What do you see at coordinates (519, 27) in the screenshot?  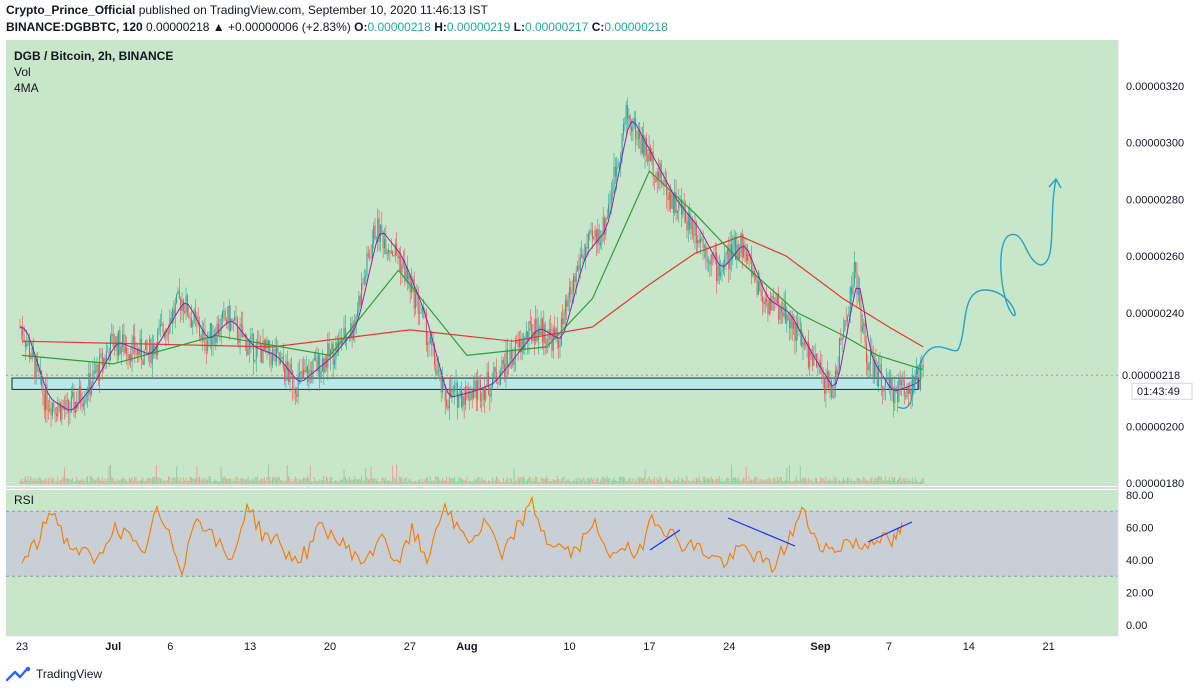 I see `low-label: L:` at bounding box center [519, 27].